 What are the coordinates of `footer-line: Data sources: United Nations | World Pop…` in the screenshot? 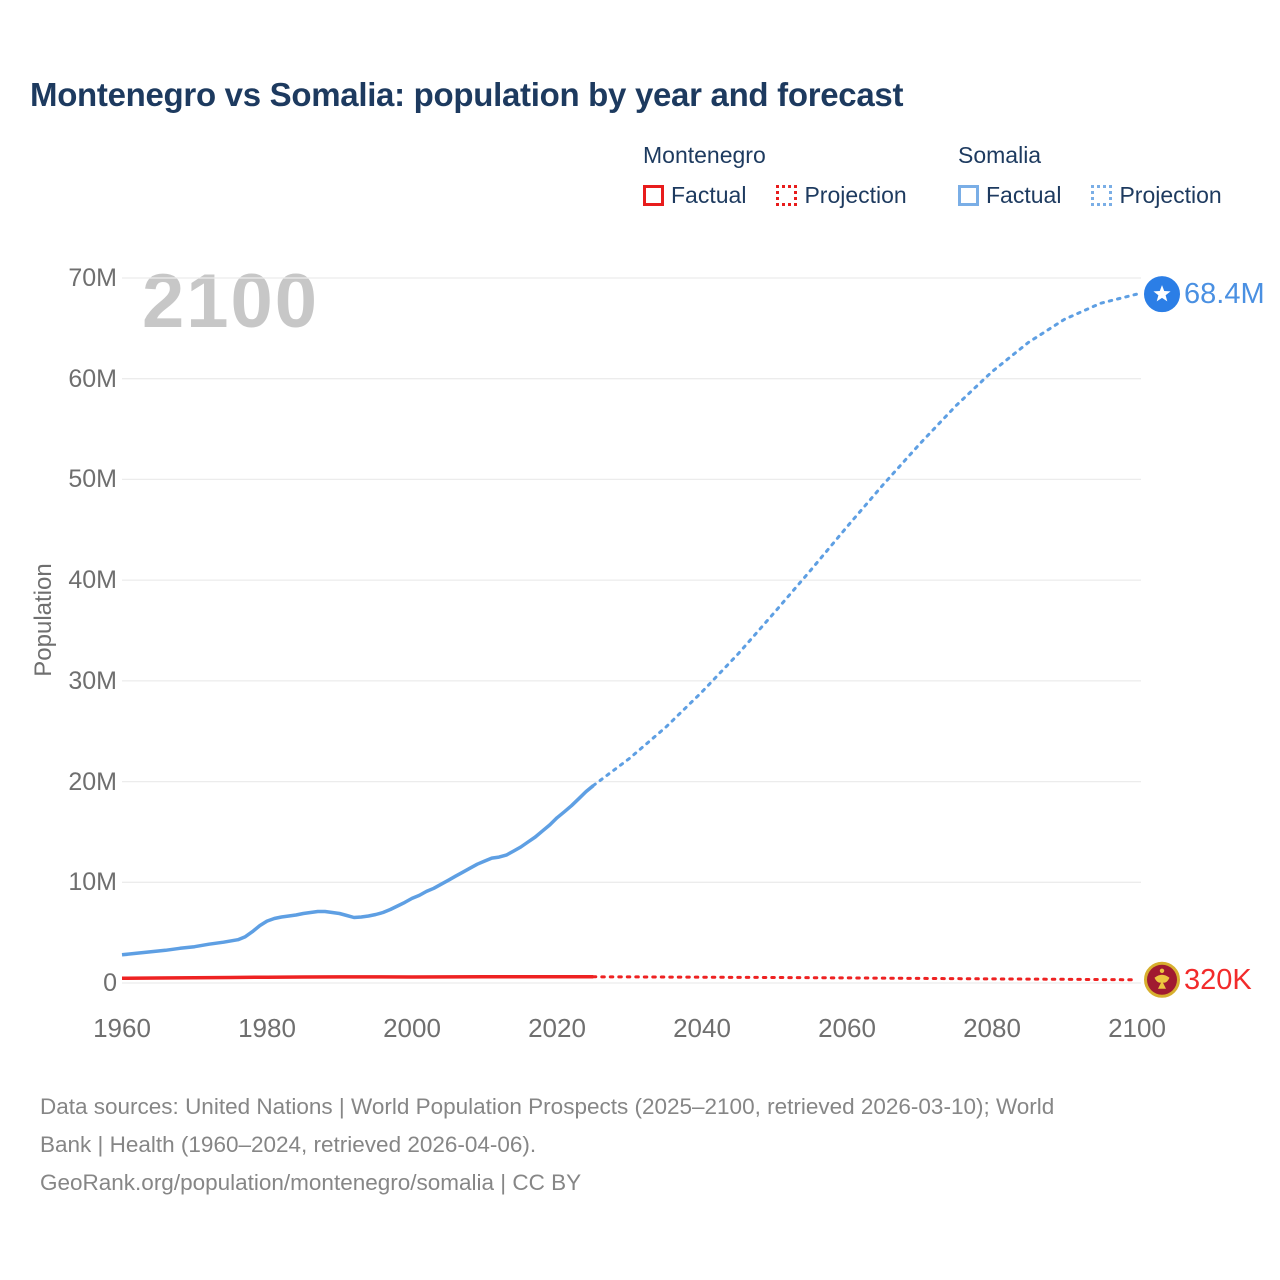 It's located at (547, 1106).